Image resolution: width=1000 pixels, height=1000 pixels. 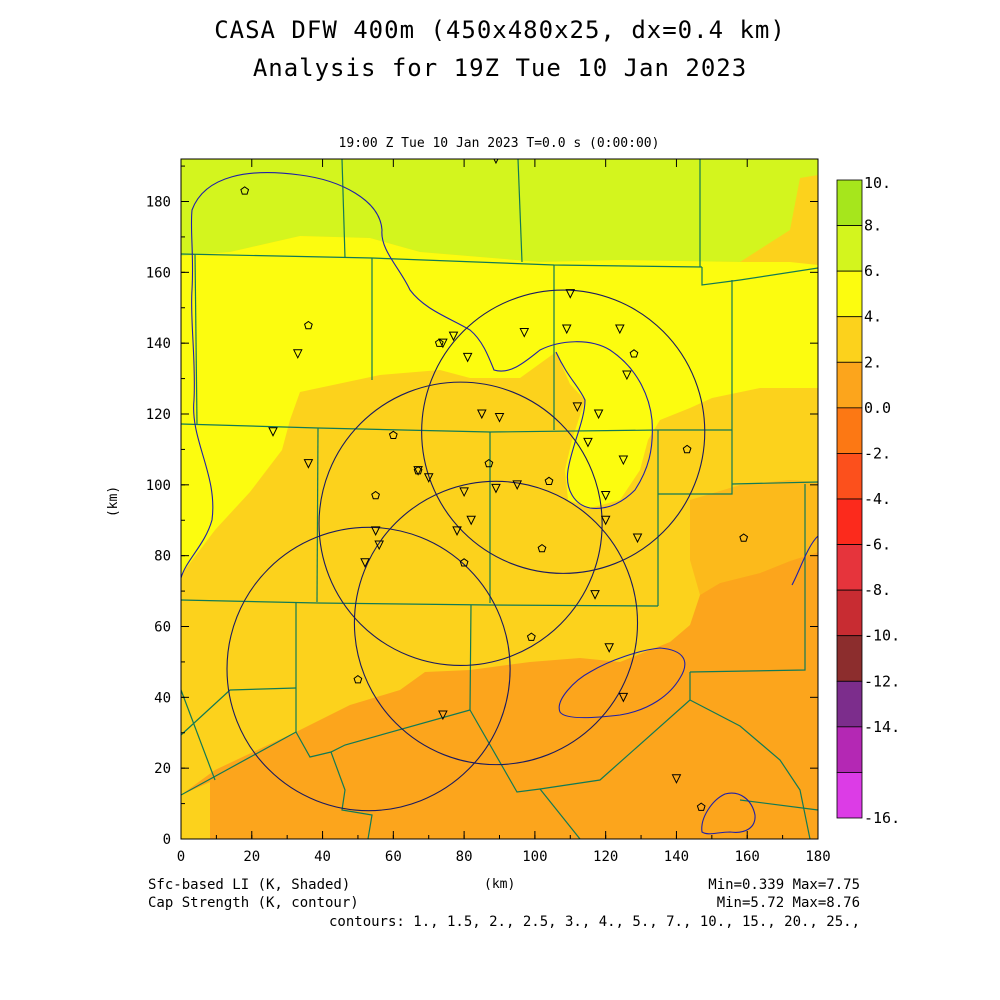 I want to click on colorbar-label: -6., so click(x=877, y=545).